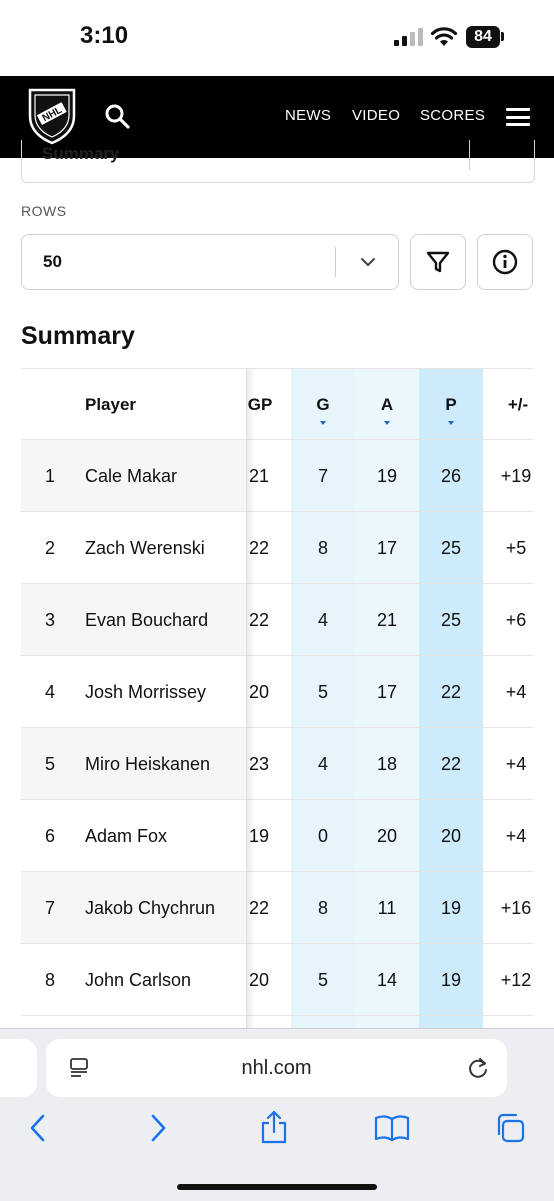 This screenshot has width=554, height=1201. I want to click on status-bar: 3:10 84, so click(277, 38).